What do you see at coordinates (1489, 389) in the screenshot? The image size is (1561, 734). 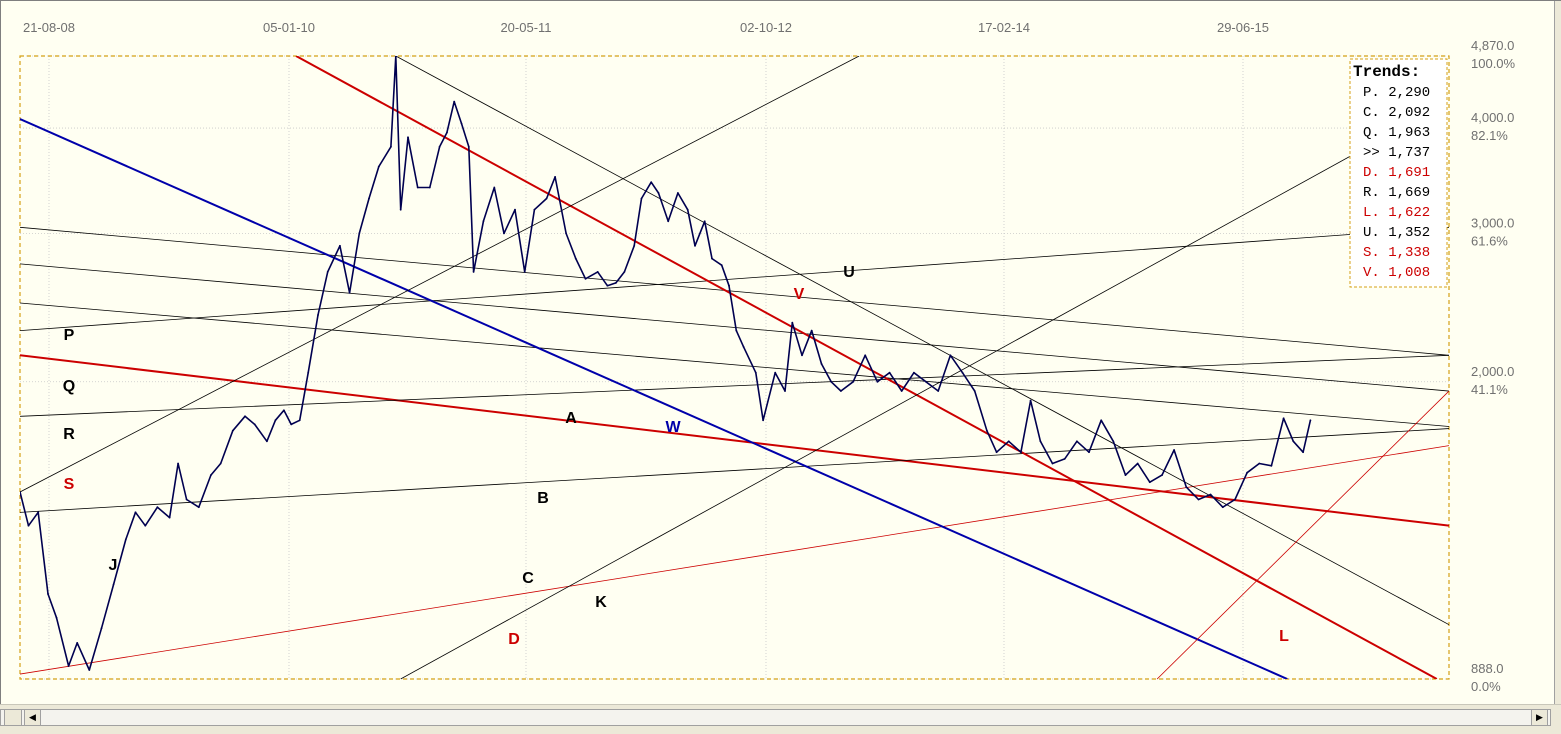 I see `y-tick-percent: 41.1%` at bounding box center [1489, 389].